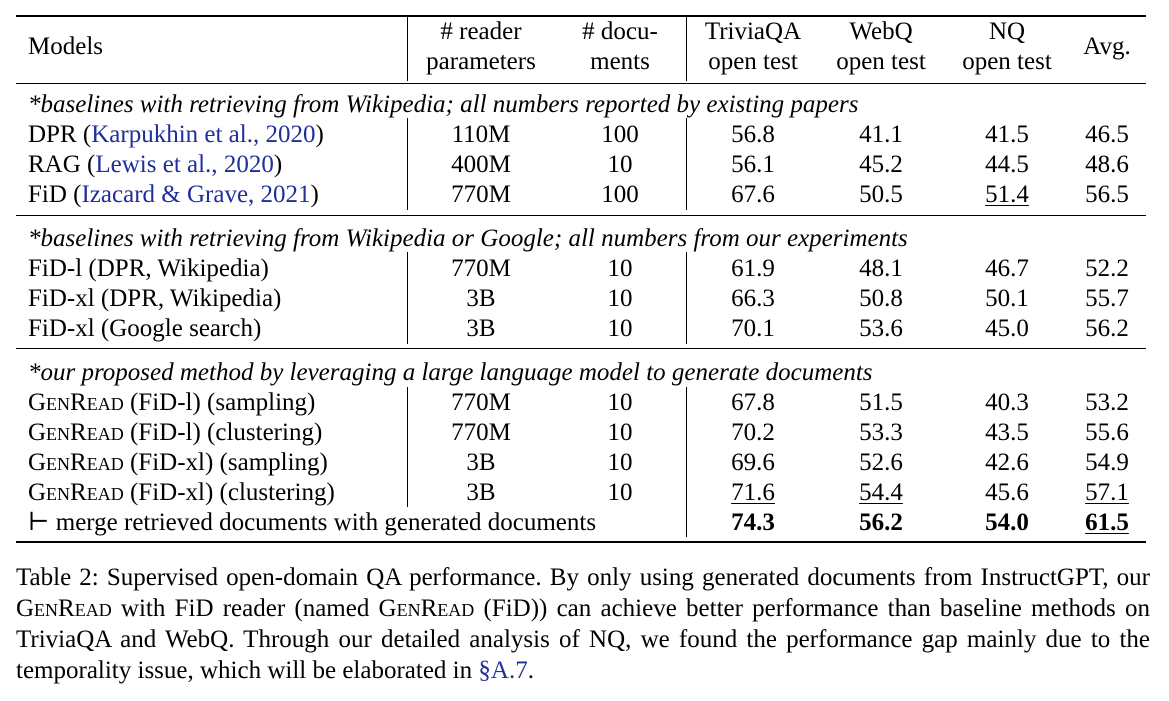  What do you see at coordinates (145, 328) in the screenshot?
I see `row-model: FiD-xl (Google search)` at bounding box center [145, 328].